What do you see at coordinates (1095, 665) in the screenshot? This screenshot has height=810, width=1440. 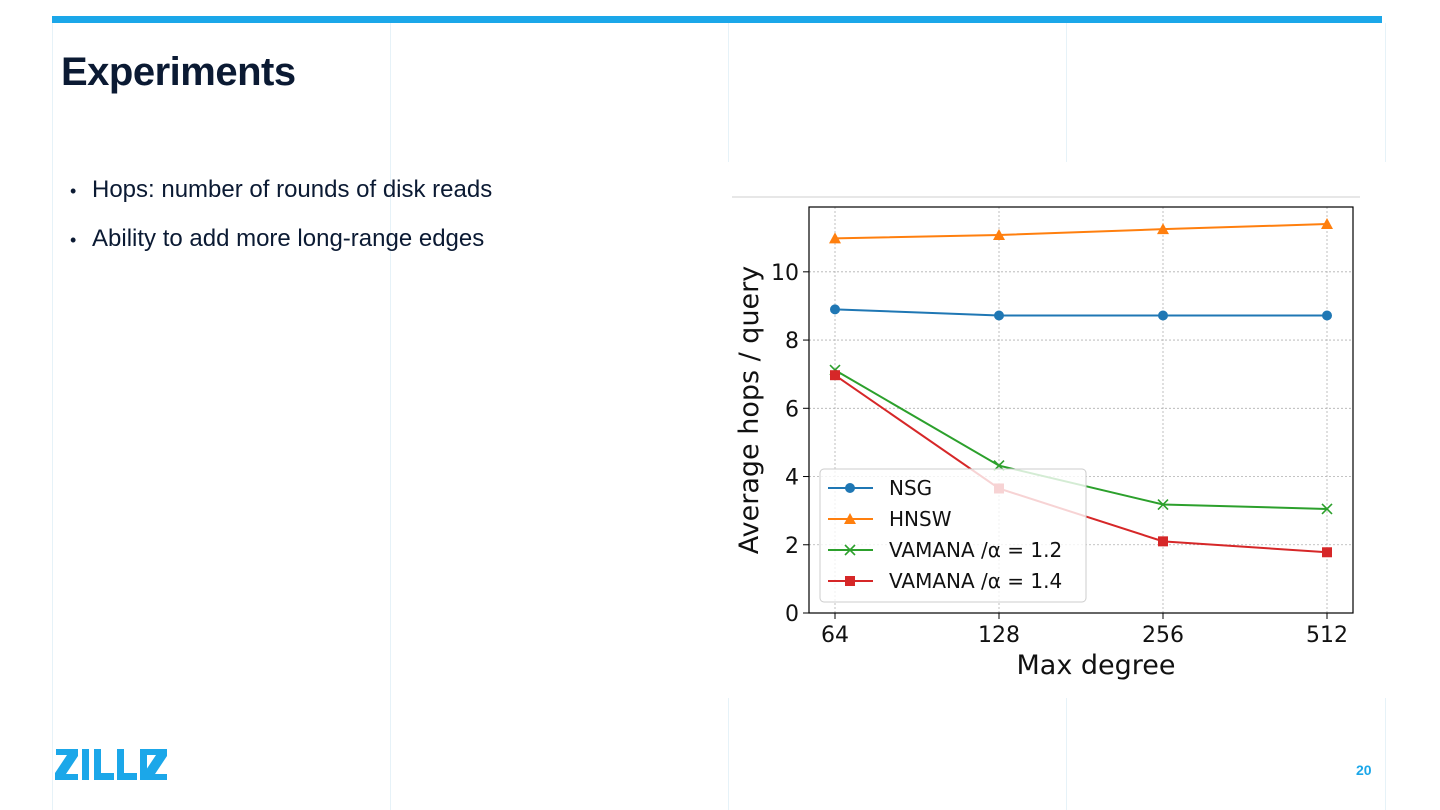 I see `x-axis-label: Max degree` at bounding box center [1095, 665].